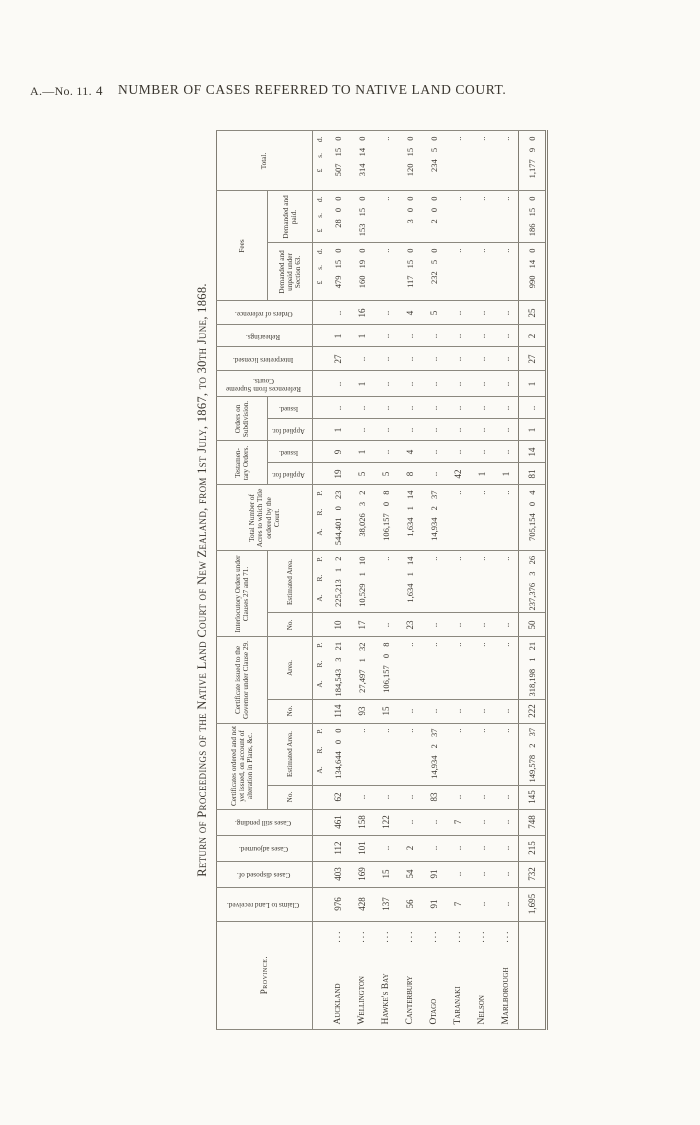  I want to click on col-header-references-supreme-courts: References from Supreme Courts., so click(264, 383).